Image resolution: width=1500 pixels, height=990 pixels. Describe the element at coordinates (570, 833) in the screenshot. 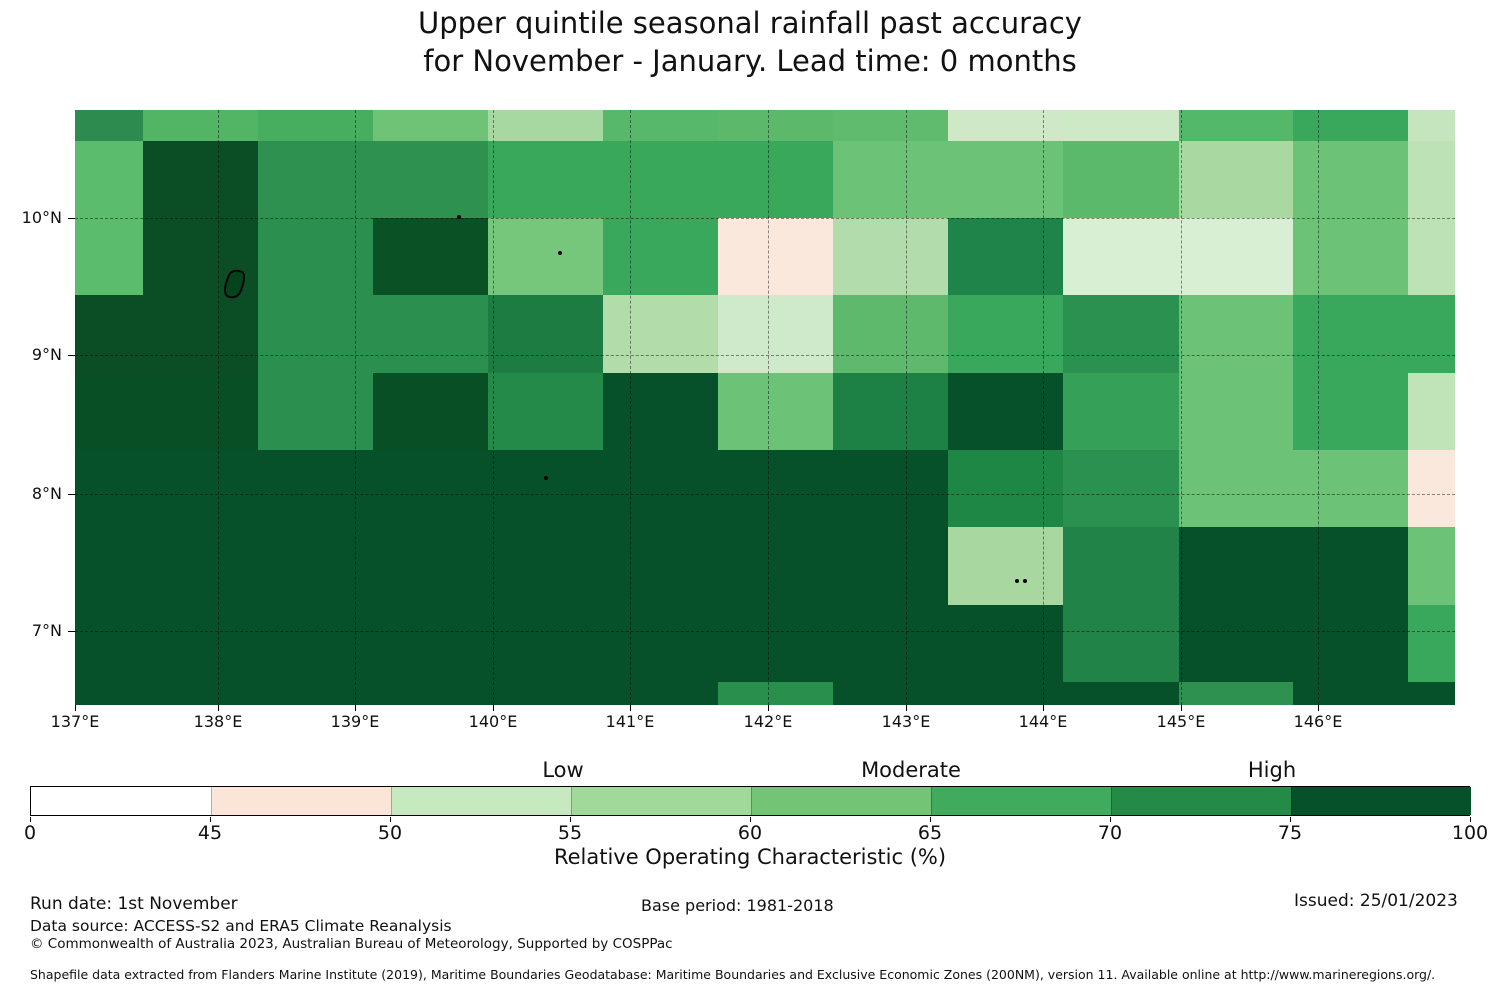

I see `colorbar-tick-label: 55` at that location.